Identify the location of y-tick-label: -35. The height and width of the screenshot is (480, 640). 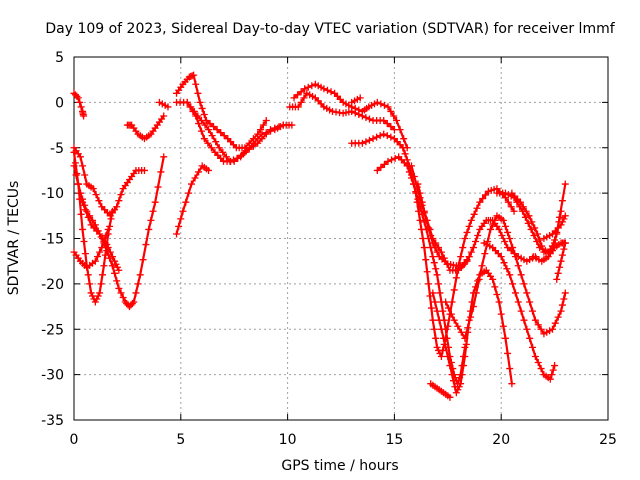
(52, 421).